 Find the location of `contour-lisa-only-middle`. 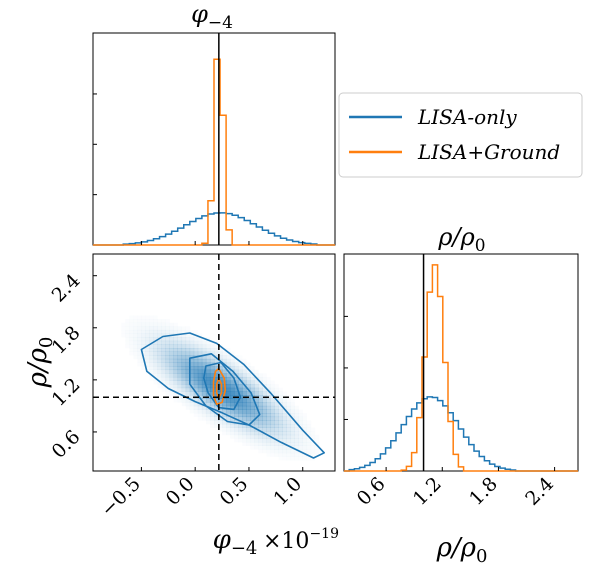

contour-lisa-only-middle is located at coordinates (225, 389).